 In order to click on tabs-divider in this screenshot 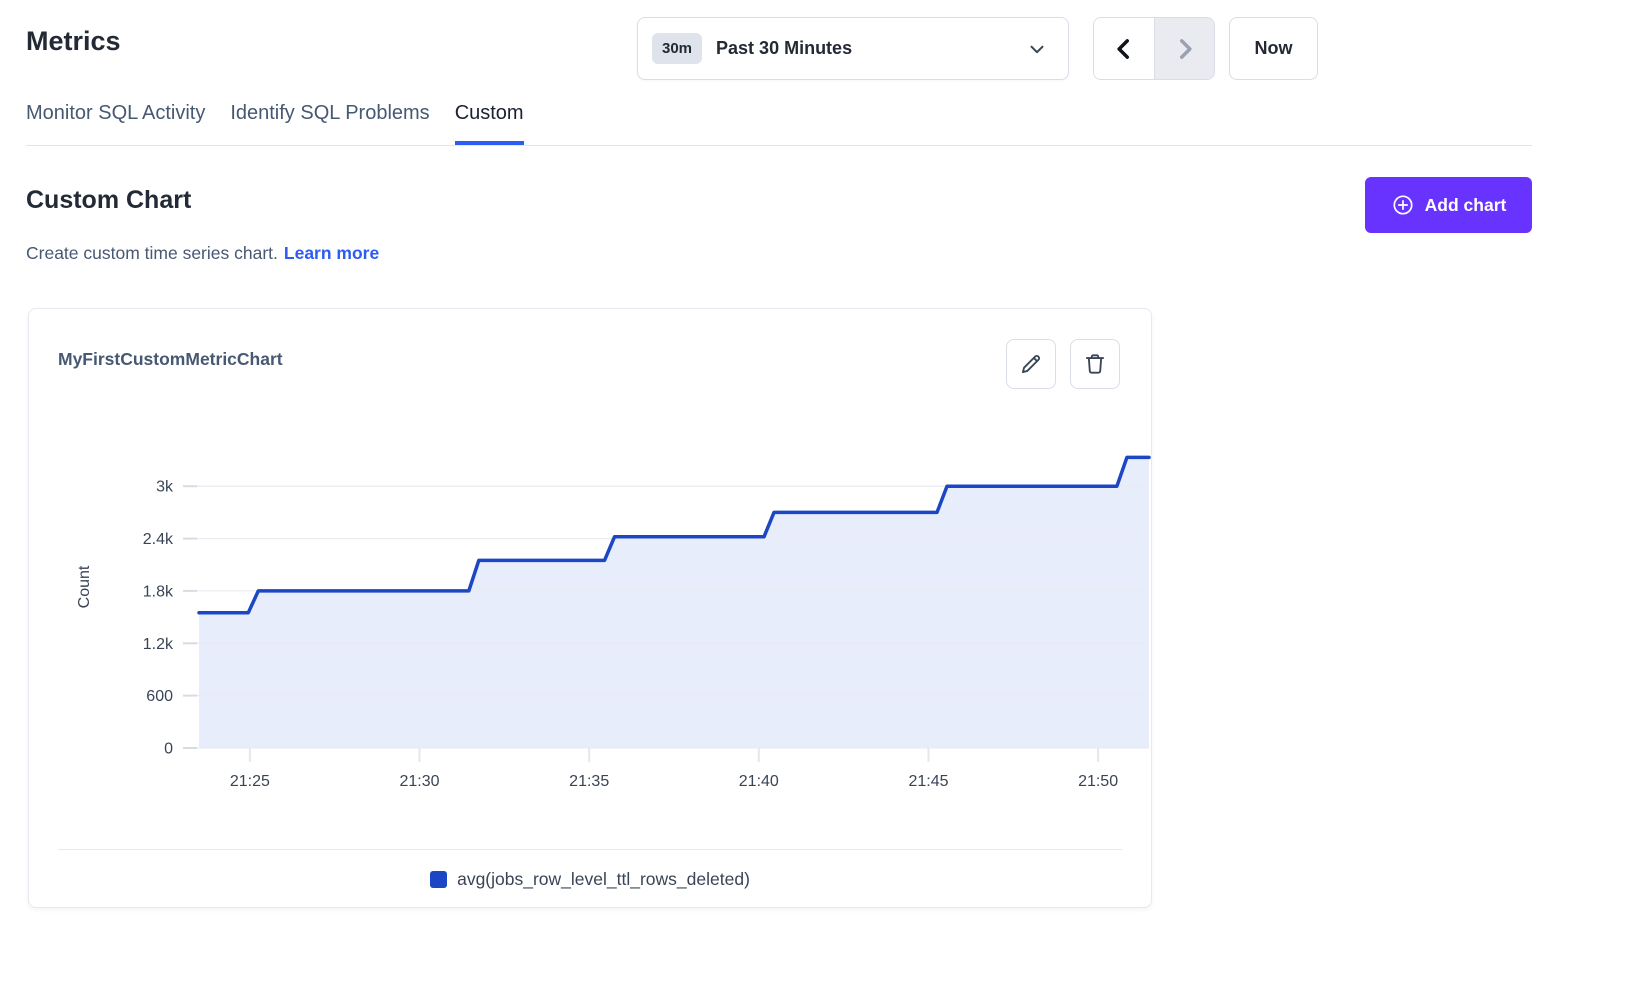, I will do `click(779, 145)`.